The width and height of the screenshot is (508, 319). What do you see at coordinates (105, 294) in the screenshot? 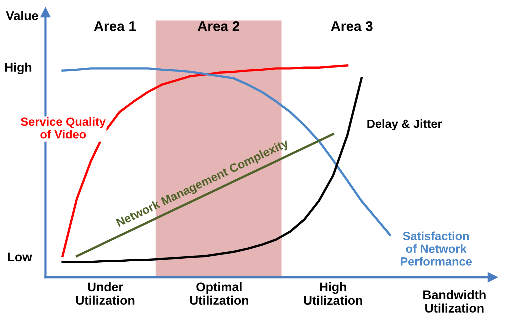
I see `x-tick-label: Under Utilization` at bounding box center [105, 294].